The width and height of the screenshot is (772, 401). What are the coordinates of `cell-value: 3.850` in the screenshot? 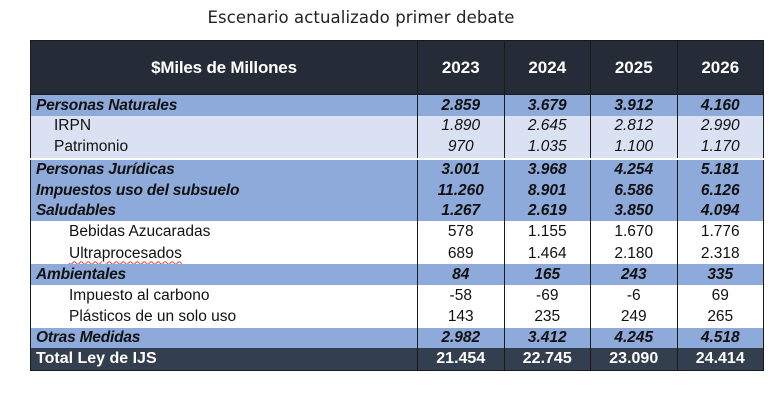 It's located at (633, 210).